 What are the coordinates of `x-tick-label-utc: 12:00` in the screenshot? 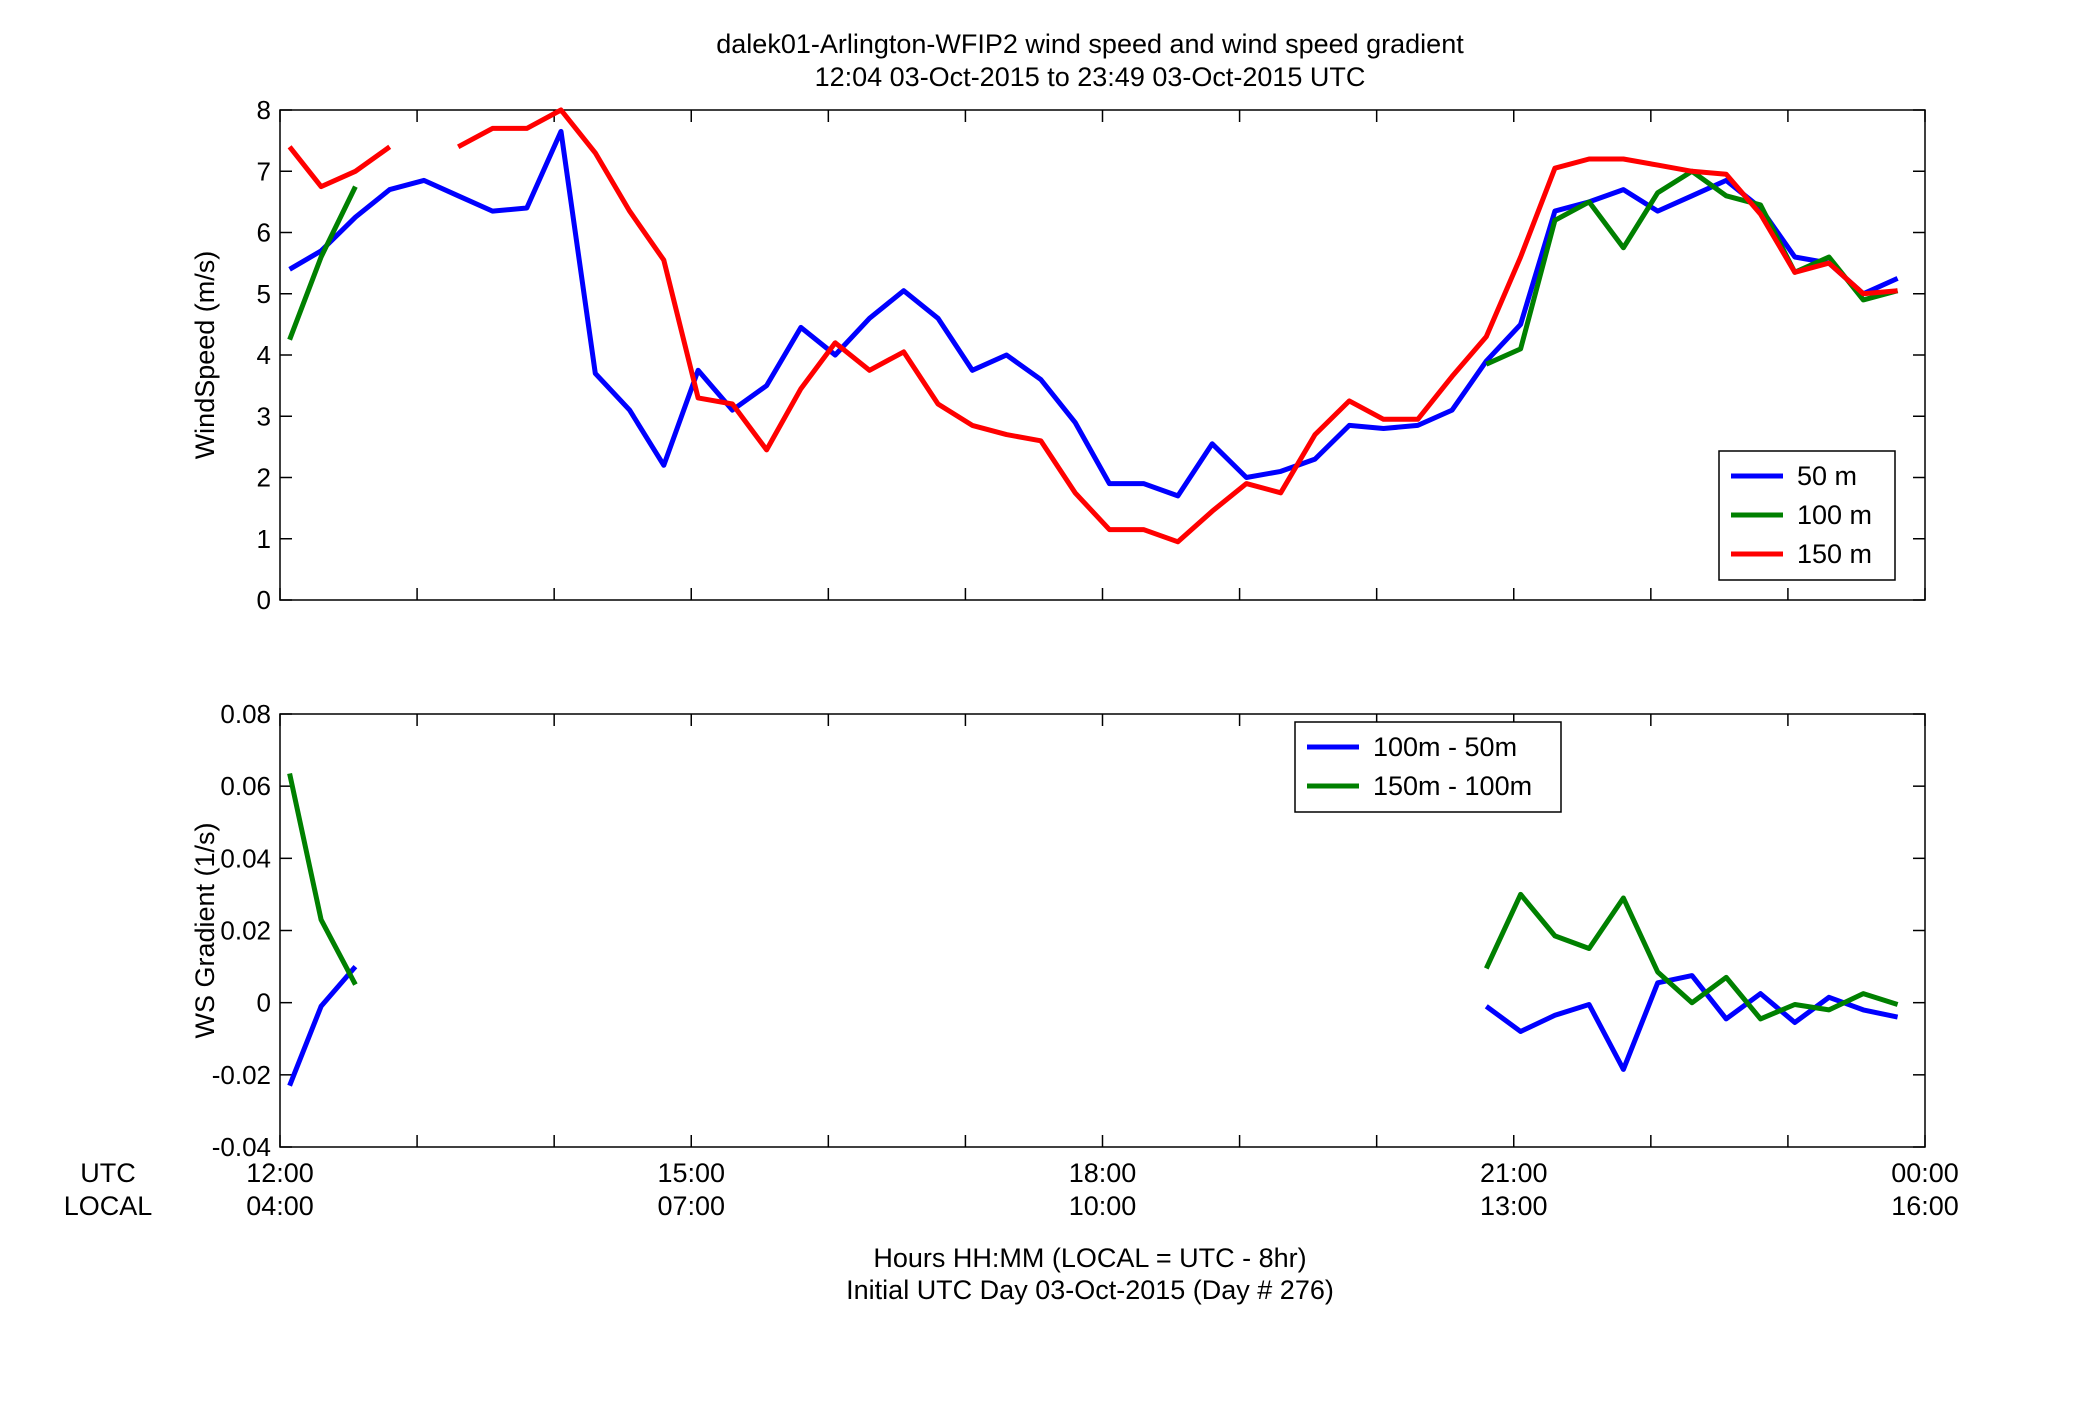 It's located at (280, 1173).